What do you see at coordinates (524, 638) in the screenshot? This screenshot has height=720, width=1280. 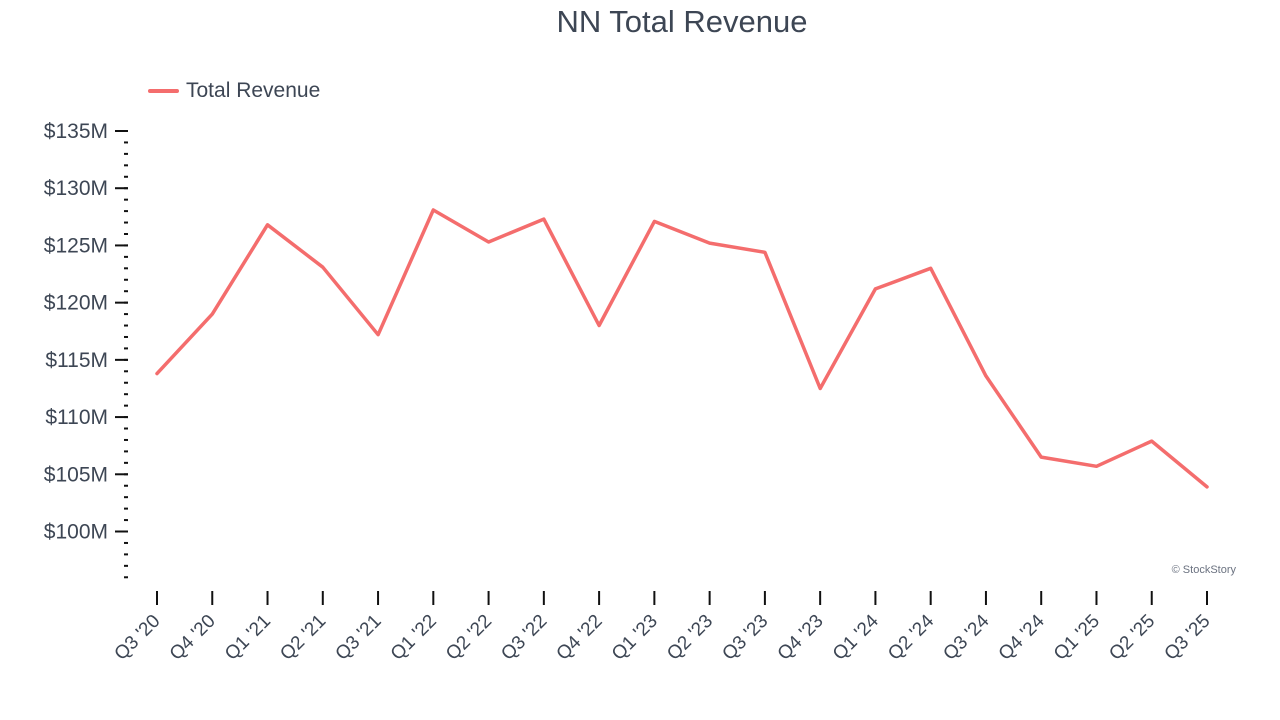 I see `x-tick-label: Q3 '22` at bounding box center [524, 638].